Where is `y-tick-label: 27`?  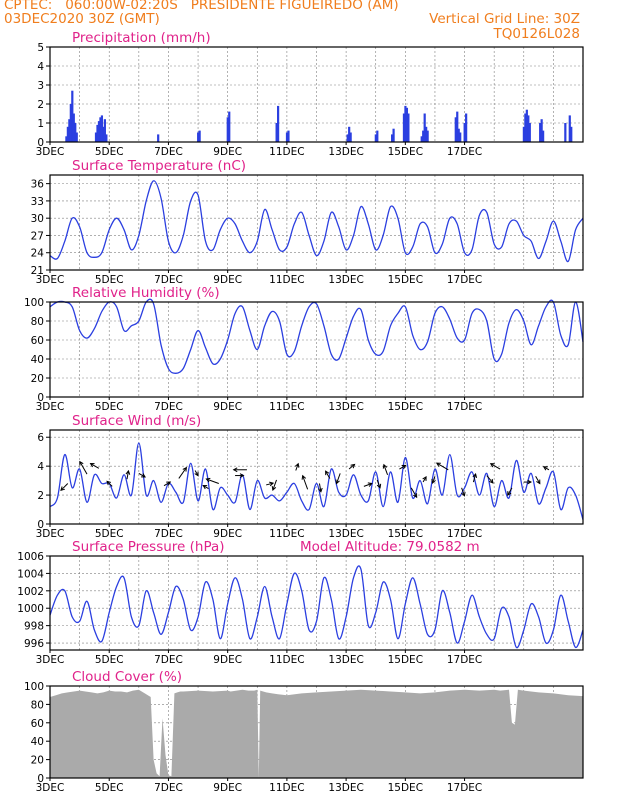 y-tick-label: 27 is located at coordinates (37, 236).